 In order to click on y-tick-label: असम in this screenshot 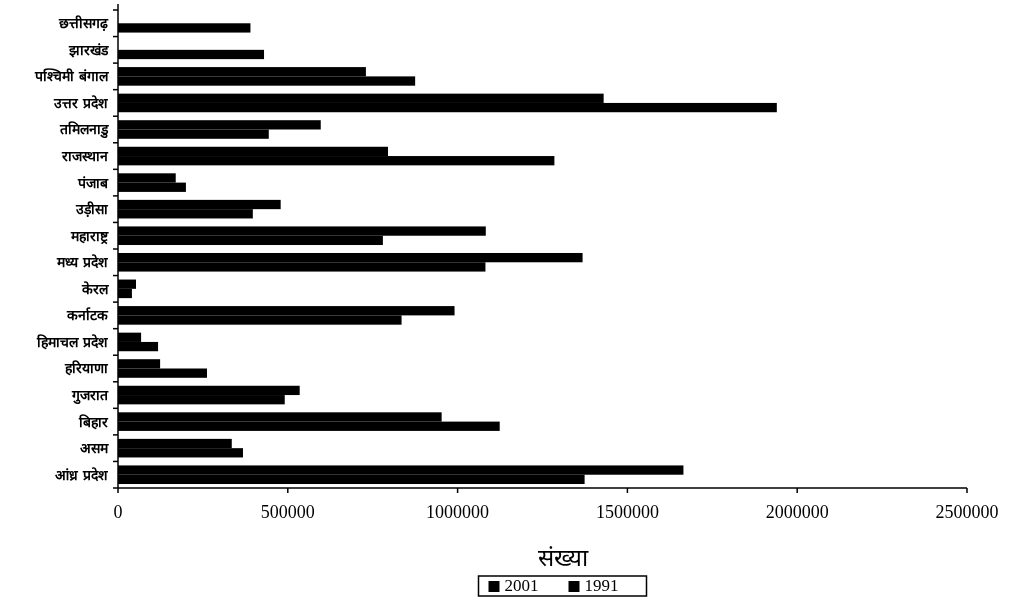, I will do `click(94, 448)`.